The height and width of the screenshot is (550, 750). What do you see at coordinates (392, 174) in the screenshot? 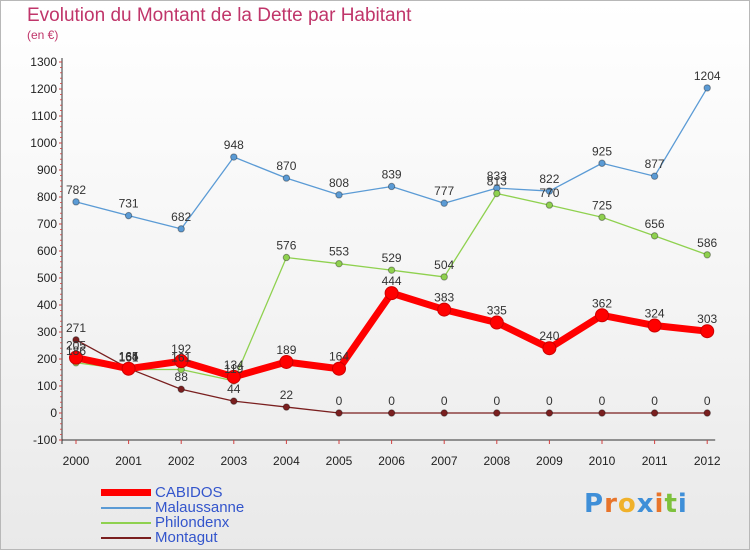
I see `data-label: 839` at bounding box center [392, 174].